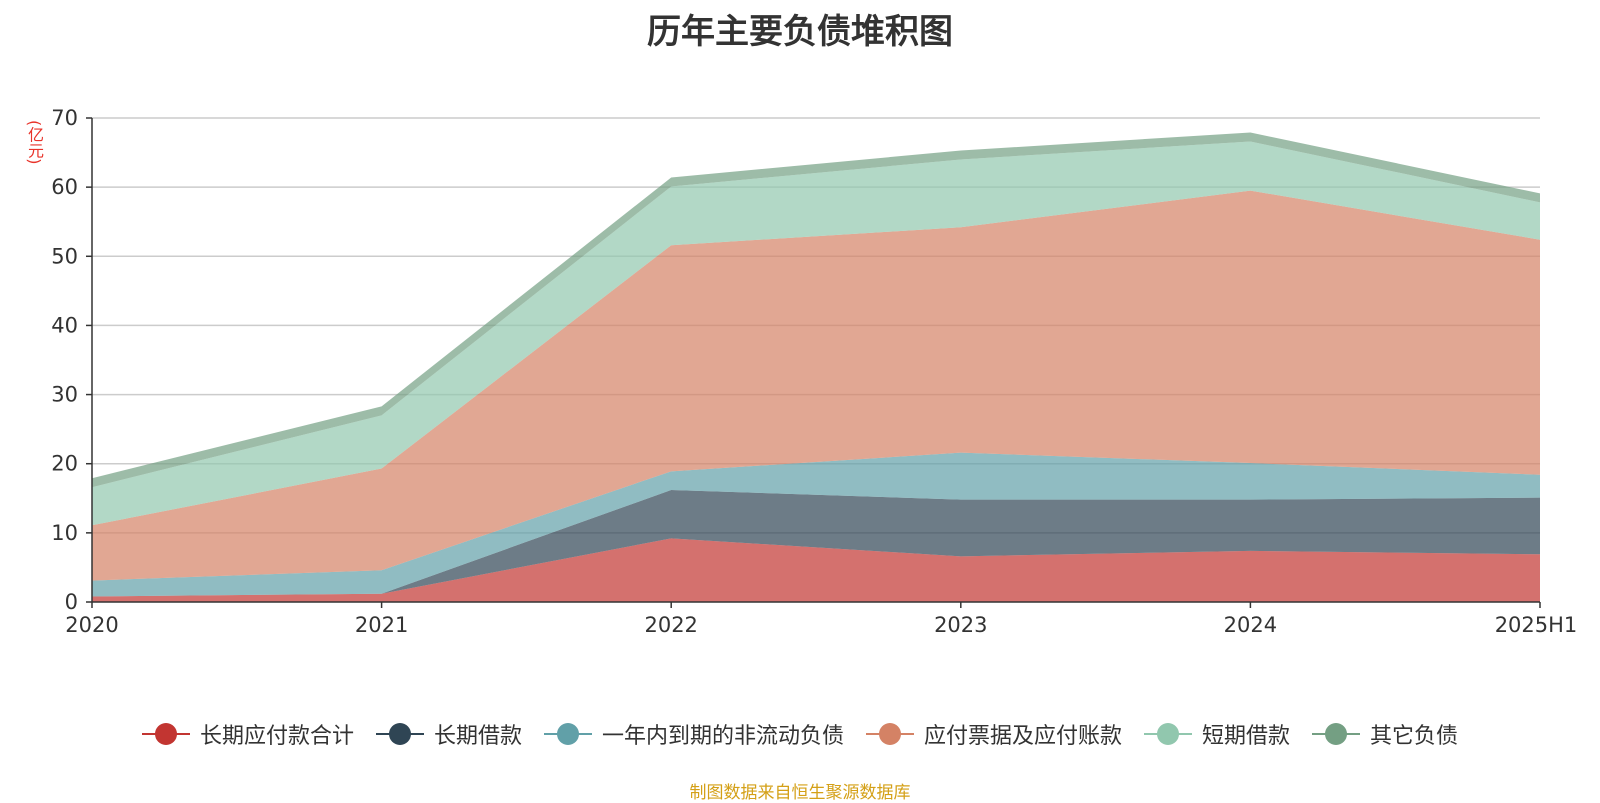 The image size is (1600, 803). Describe the element at coordinates (91, 625) in the screenshot. I see `x-tick-label-0: 2020` at that location.